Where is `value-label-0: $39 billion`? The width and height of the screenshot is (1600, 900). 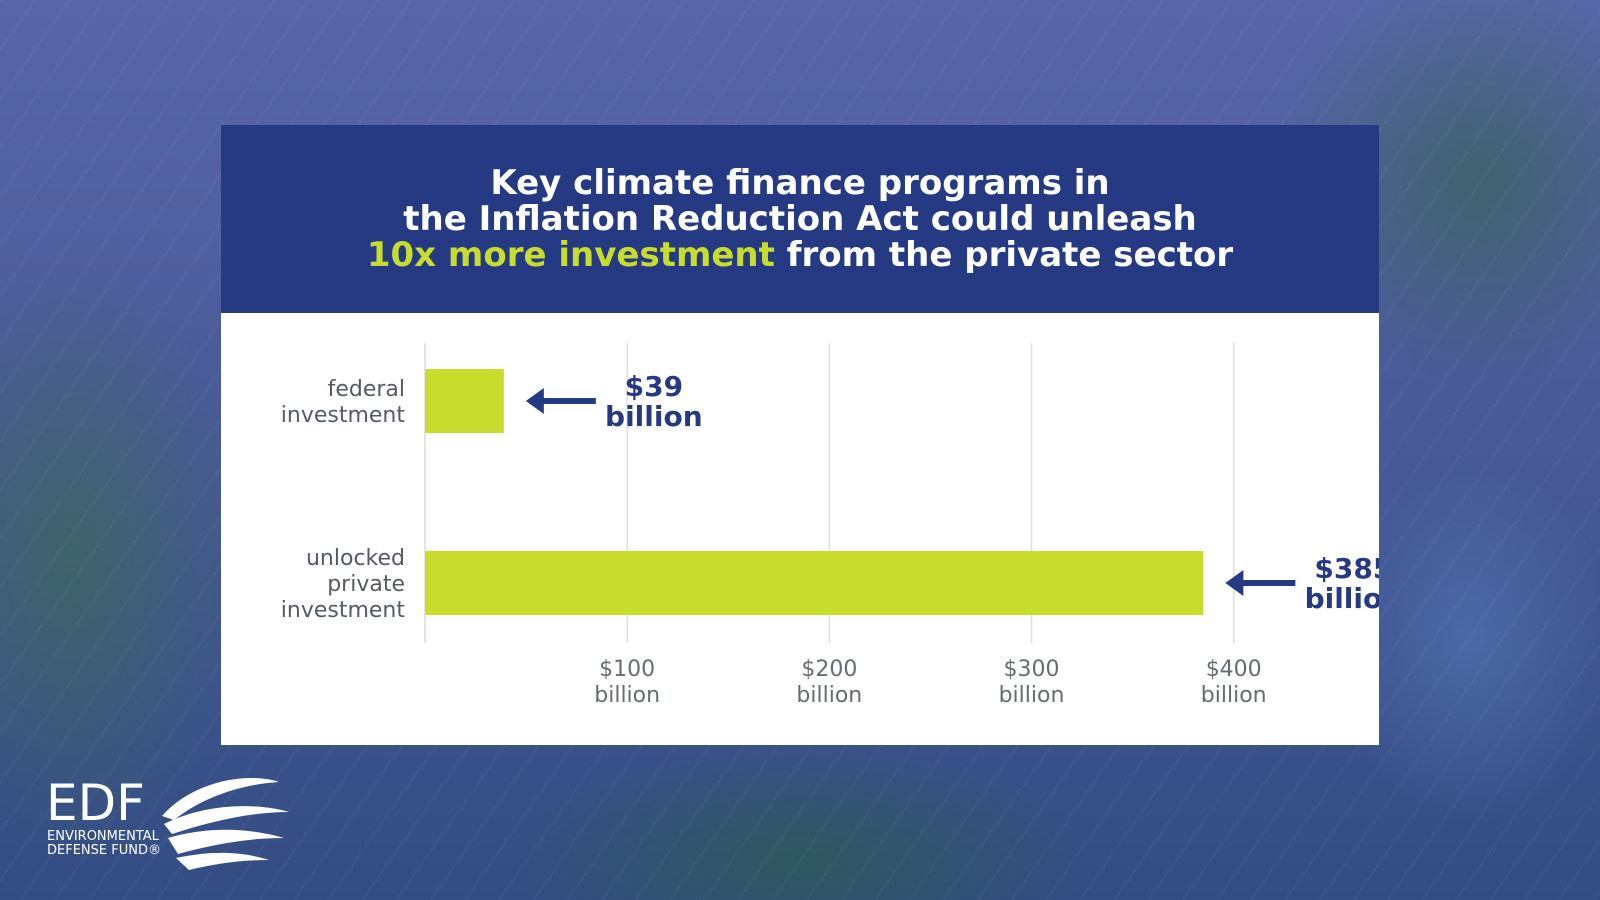 value-label-0: $39 billion is located at coordinates (654, 401).